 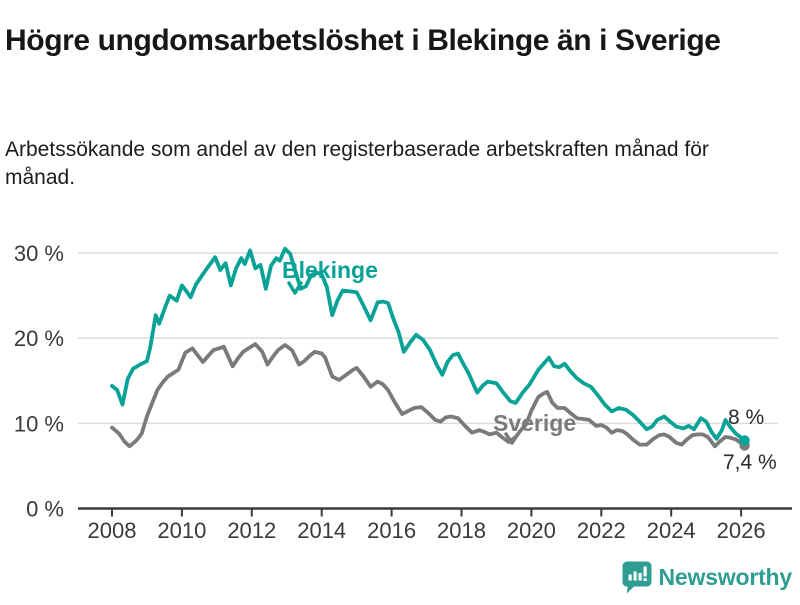 What do you see at coordinates (181, 530) in the screenshot?
I see `x-tick-label-2010: 2010` at bounding box center [181, 530].